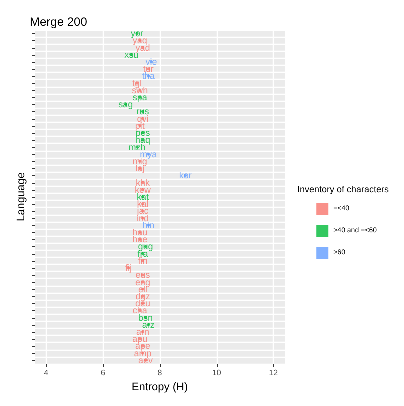 Image resolution: width=404 pixels, height=406 pixels. What do you see at coordinates (152, 61) in the screenshot?
I see `y-tick-label: vie` at bounding box center [152, 61].